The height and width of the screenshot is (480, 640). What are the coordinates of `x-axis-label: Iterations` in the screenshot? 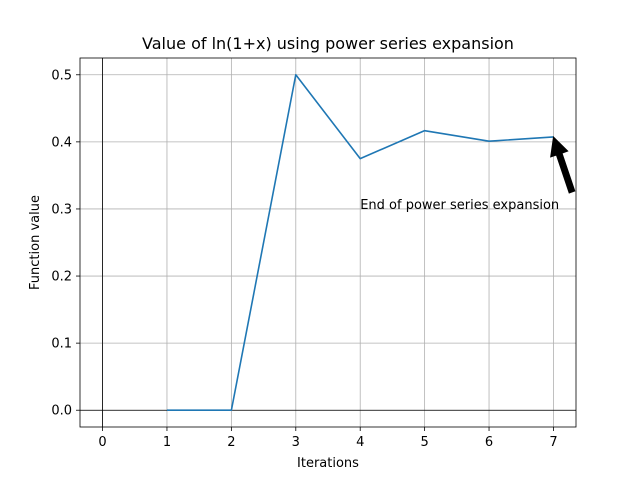 It's located at (328, 463).